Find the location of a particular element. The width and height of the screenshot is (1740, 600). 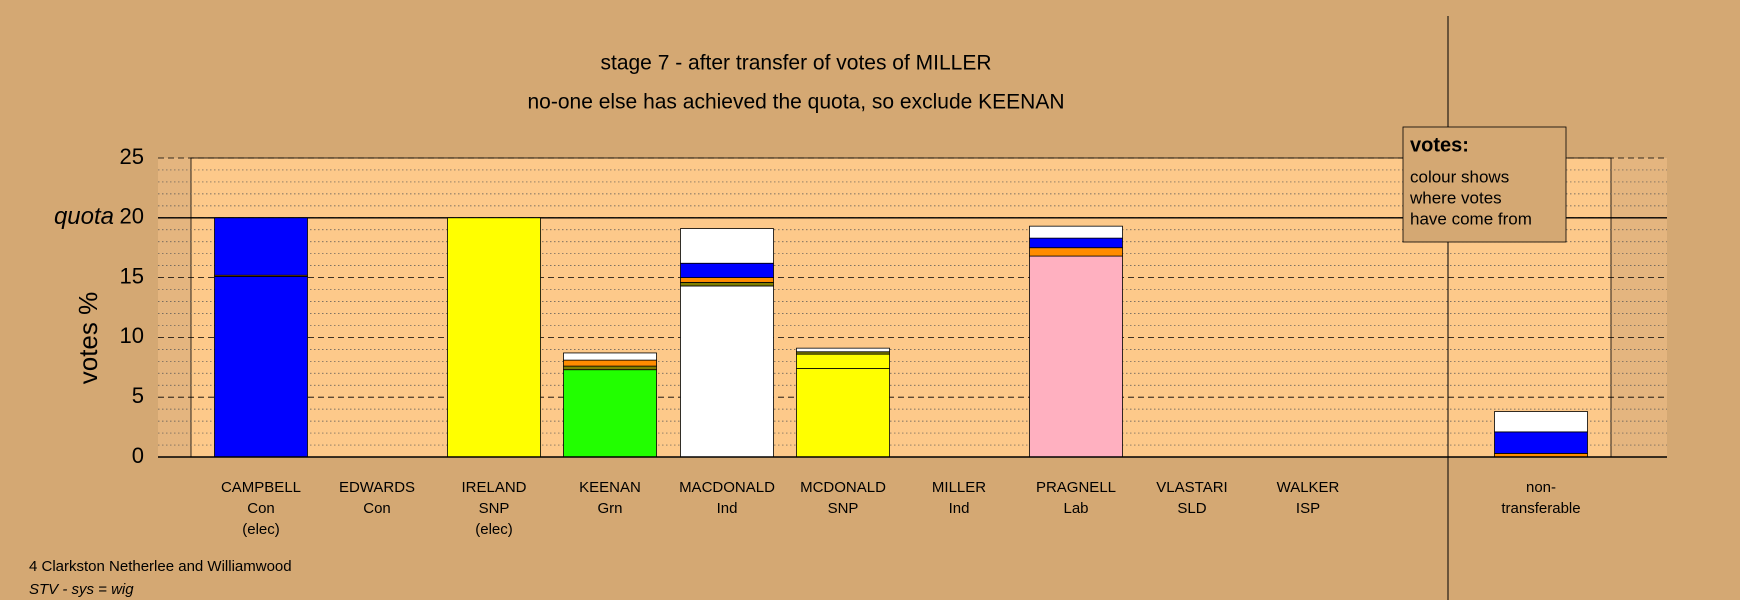

x-tick-label: IRELAND is located at coordinates (493, 487).